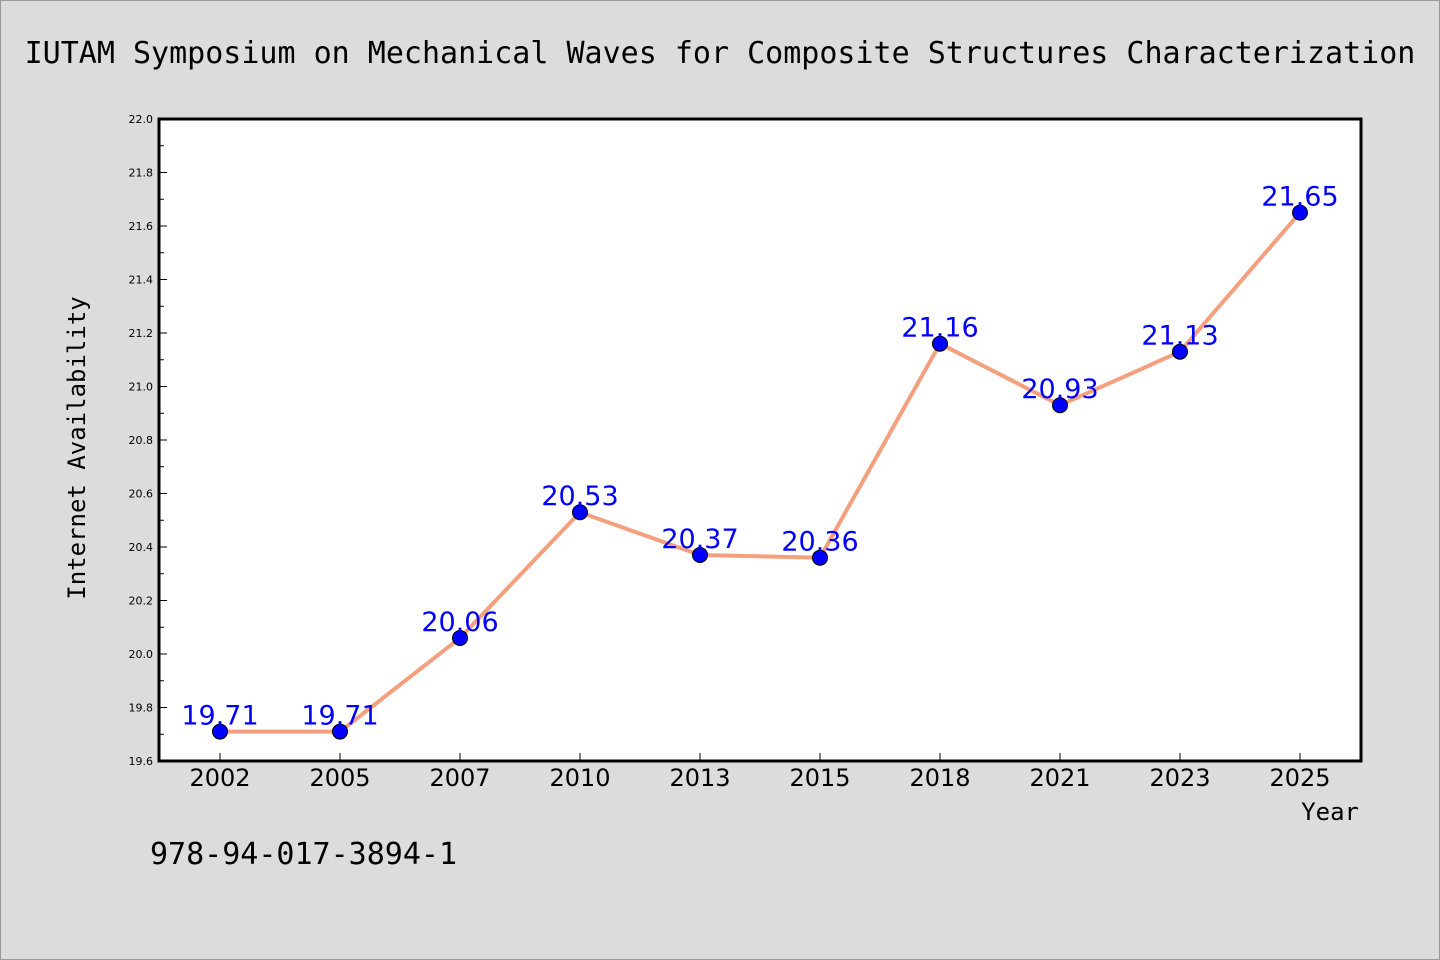  I want to click on data-label: 20.53, so click(579, 496).